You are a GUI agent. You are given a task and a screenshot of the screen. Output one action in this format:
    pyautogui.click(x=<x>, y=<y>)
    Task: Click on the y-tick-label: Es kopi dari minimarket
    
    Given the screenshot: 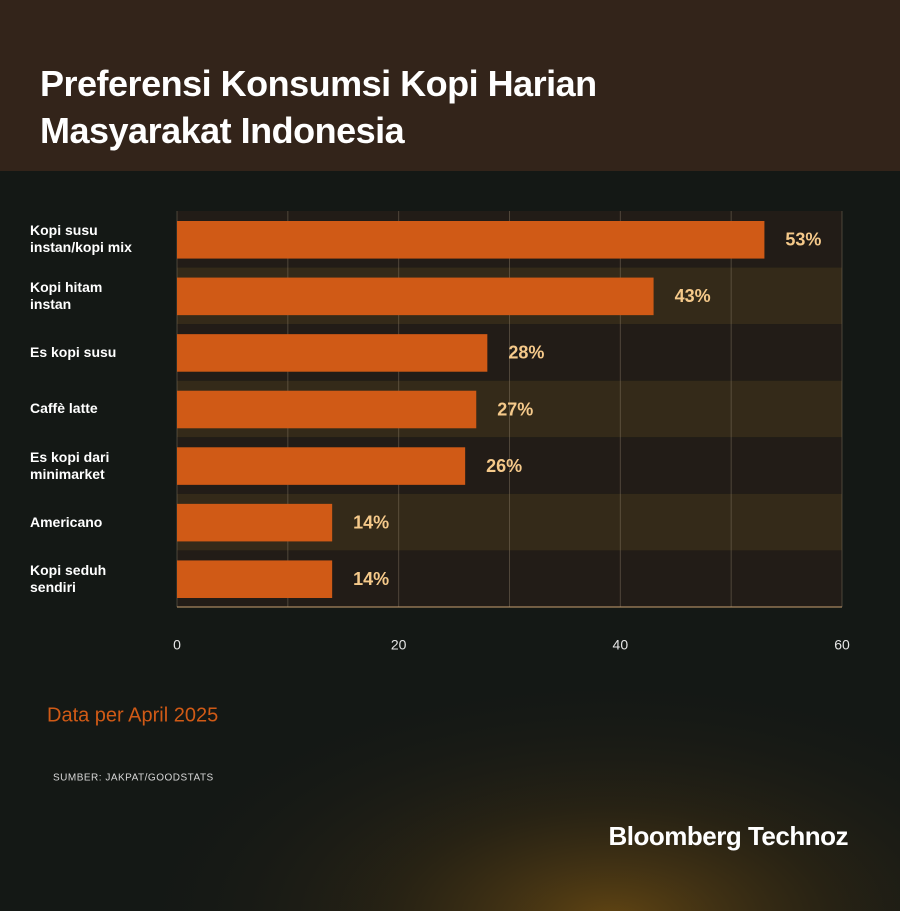 What is the action you would take?
    pyautogui.click(x=70, y=465)
    